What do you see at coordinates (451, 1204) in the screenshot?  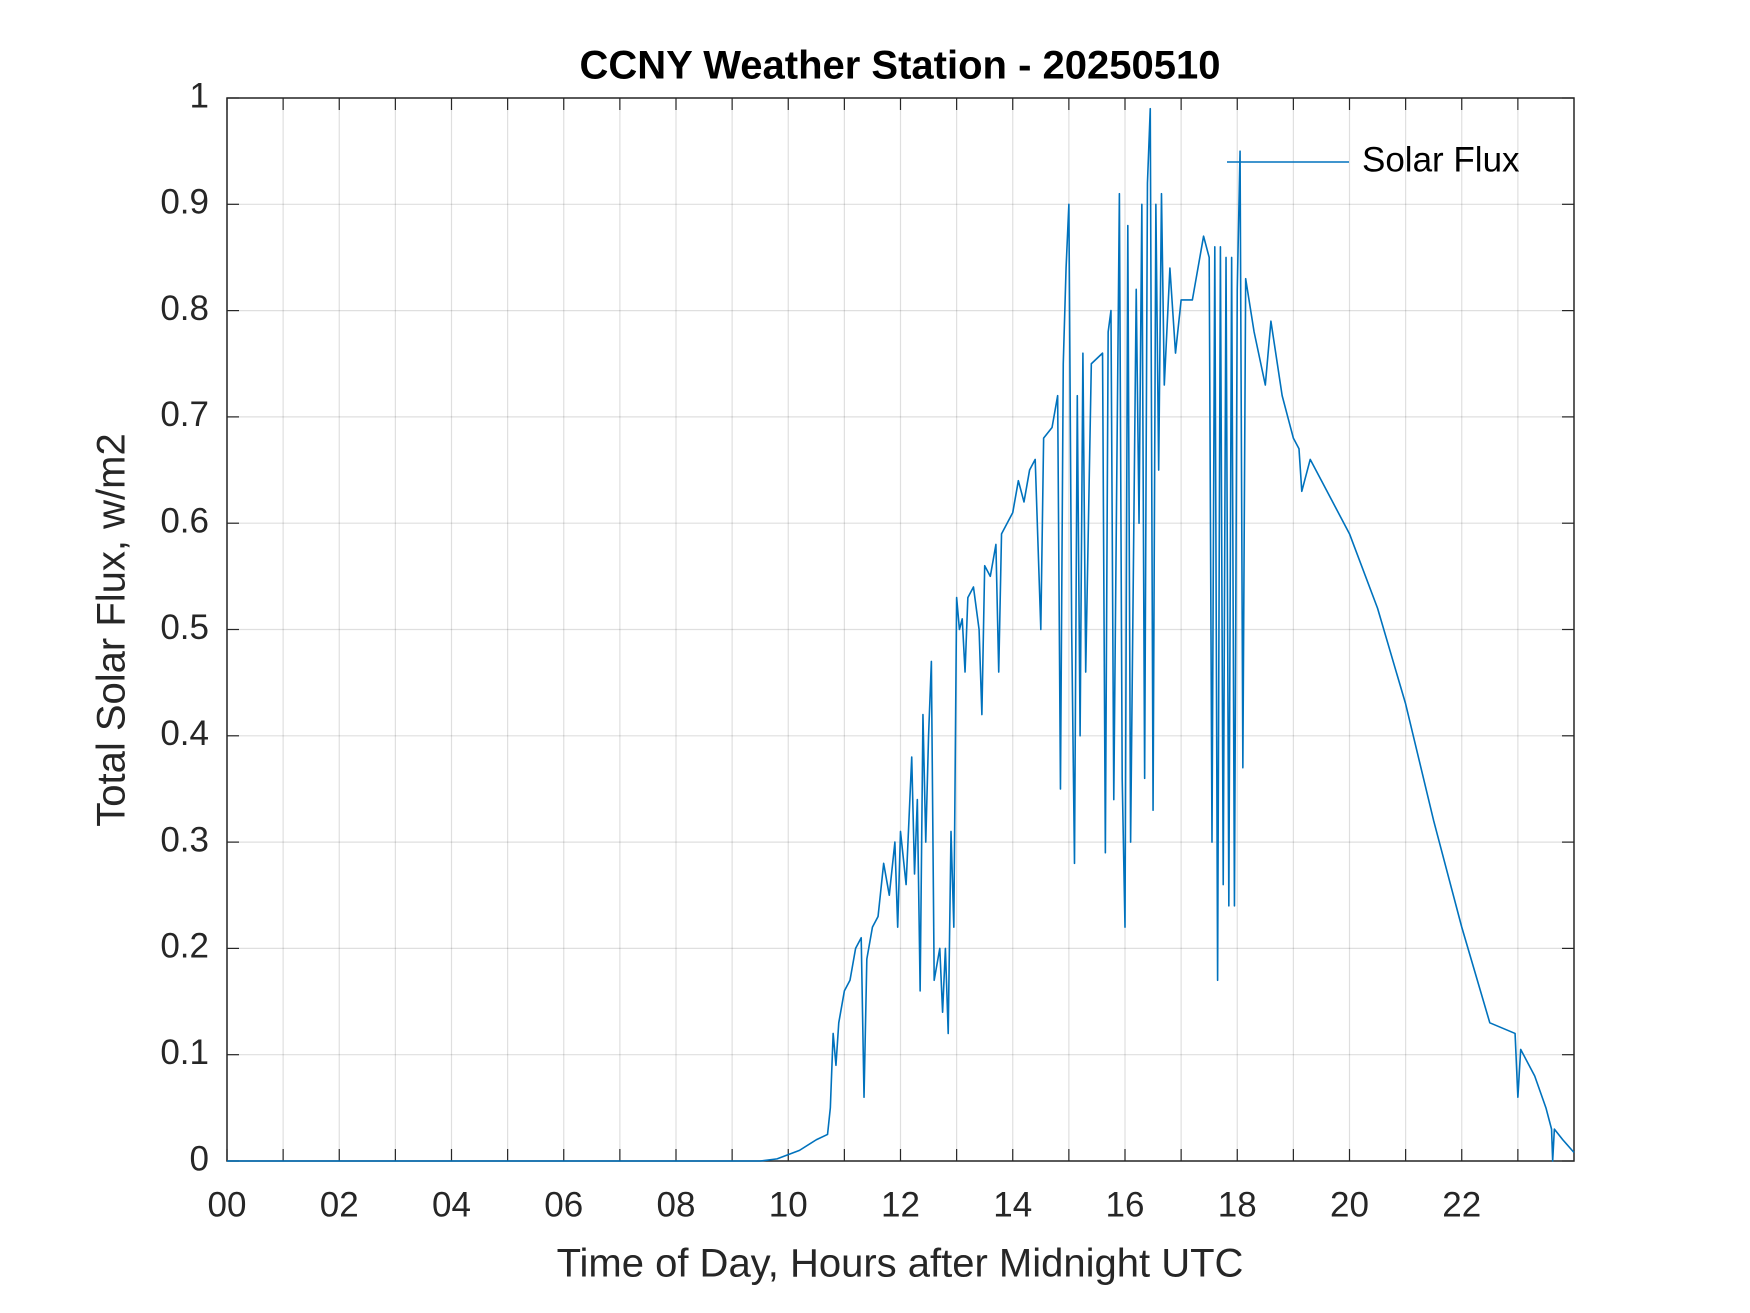 I see `x-tick-label: 04` at bounding box center [451, 1204].